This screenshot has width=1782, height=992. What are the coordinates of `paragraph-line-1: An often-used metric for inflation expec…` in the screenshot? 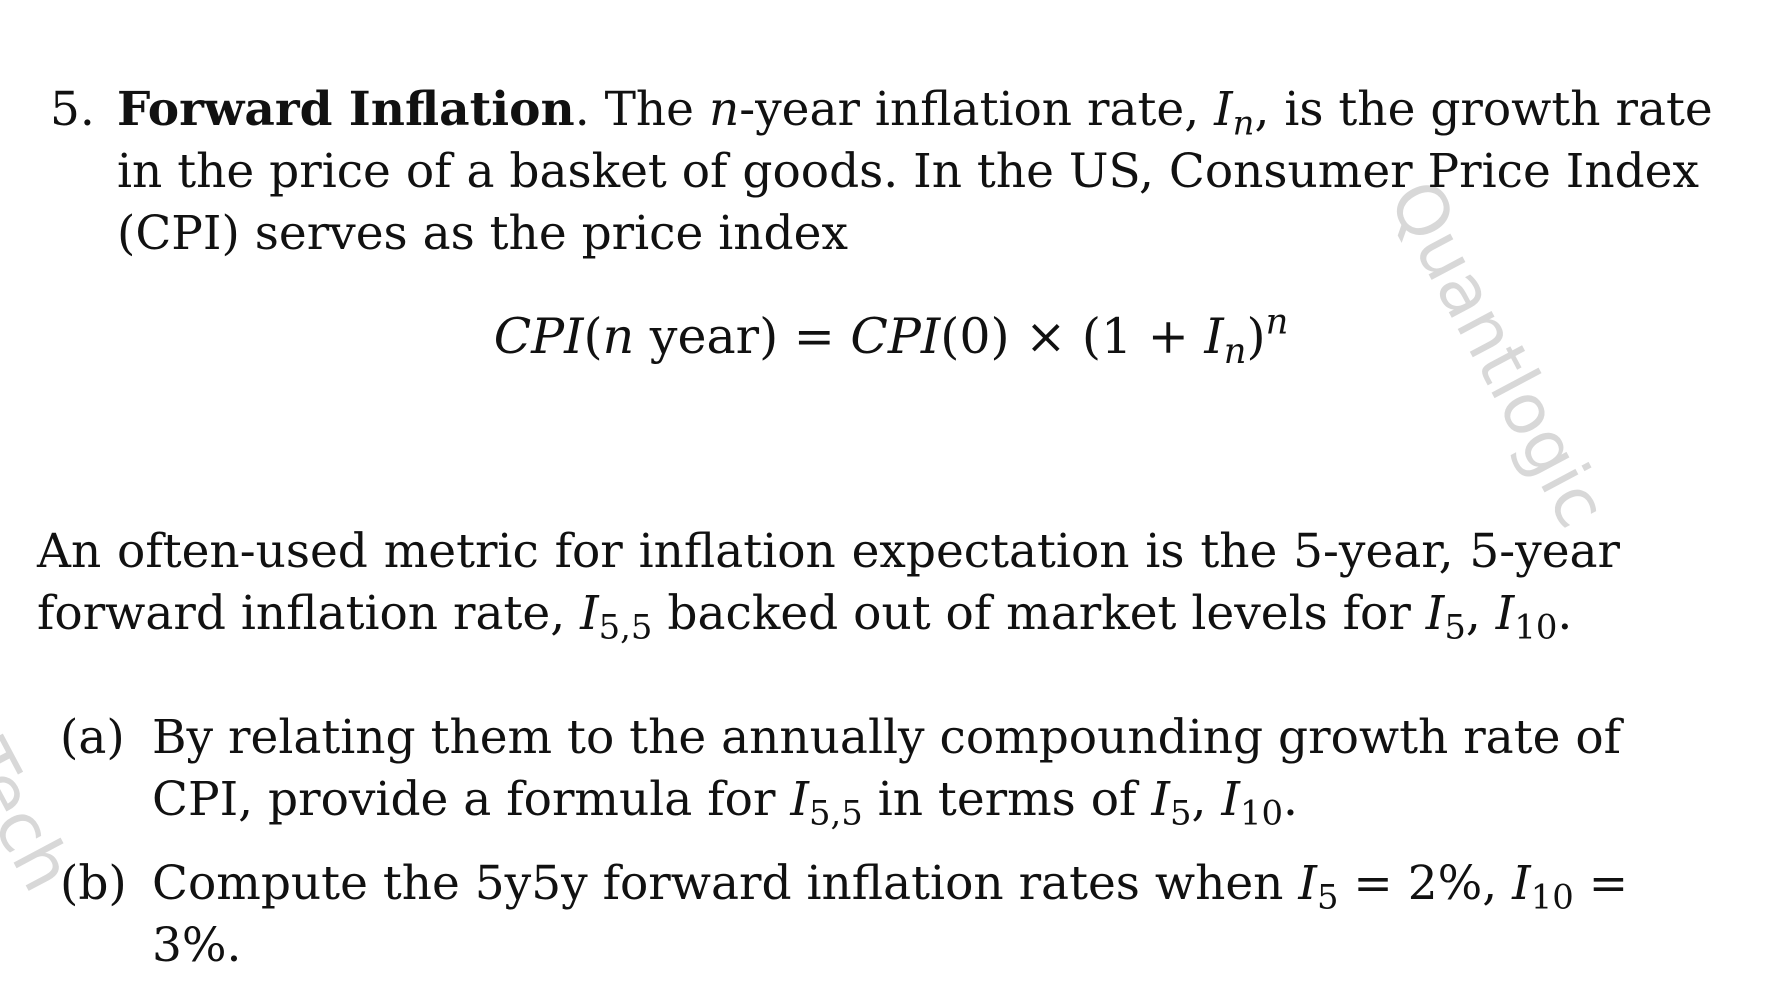 It's located at (828, 551).